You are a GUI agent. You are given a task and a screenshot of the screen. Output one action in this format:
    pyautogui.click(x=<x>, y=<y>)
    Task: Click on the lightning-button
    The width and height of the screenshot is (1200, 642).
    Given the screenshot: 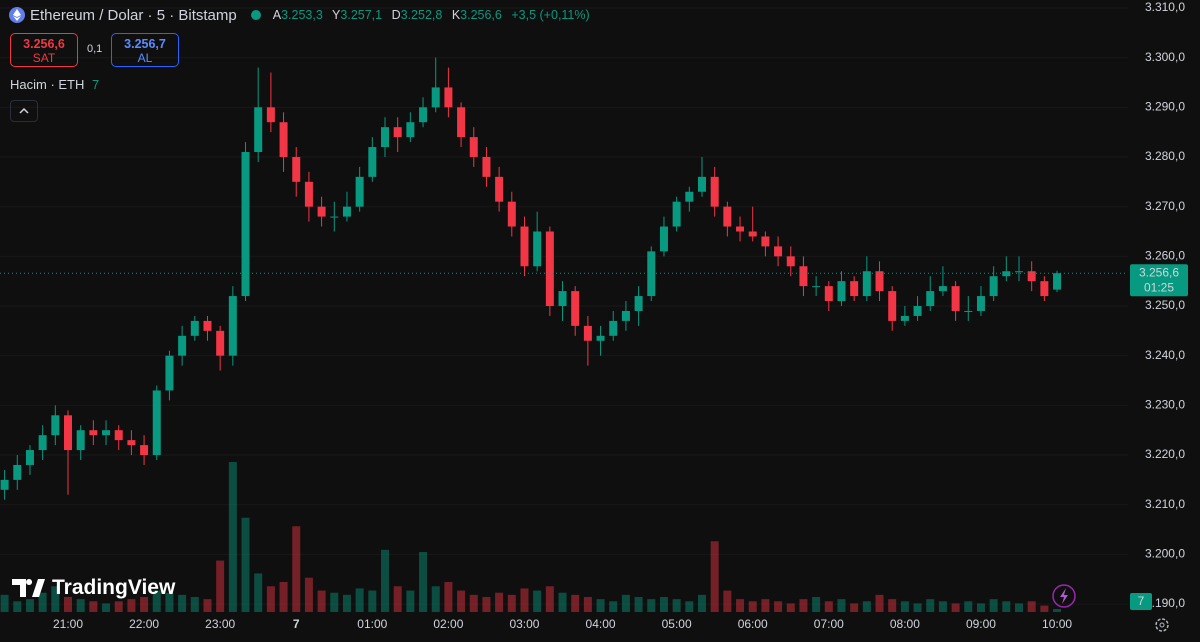 What is the action you would take?
    pyautogui.click(x=1064, y=596)
    